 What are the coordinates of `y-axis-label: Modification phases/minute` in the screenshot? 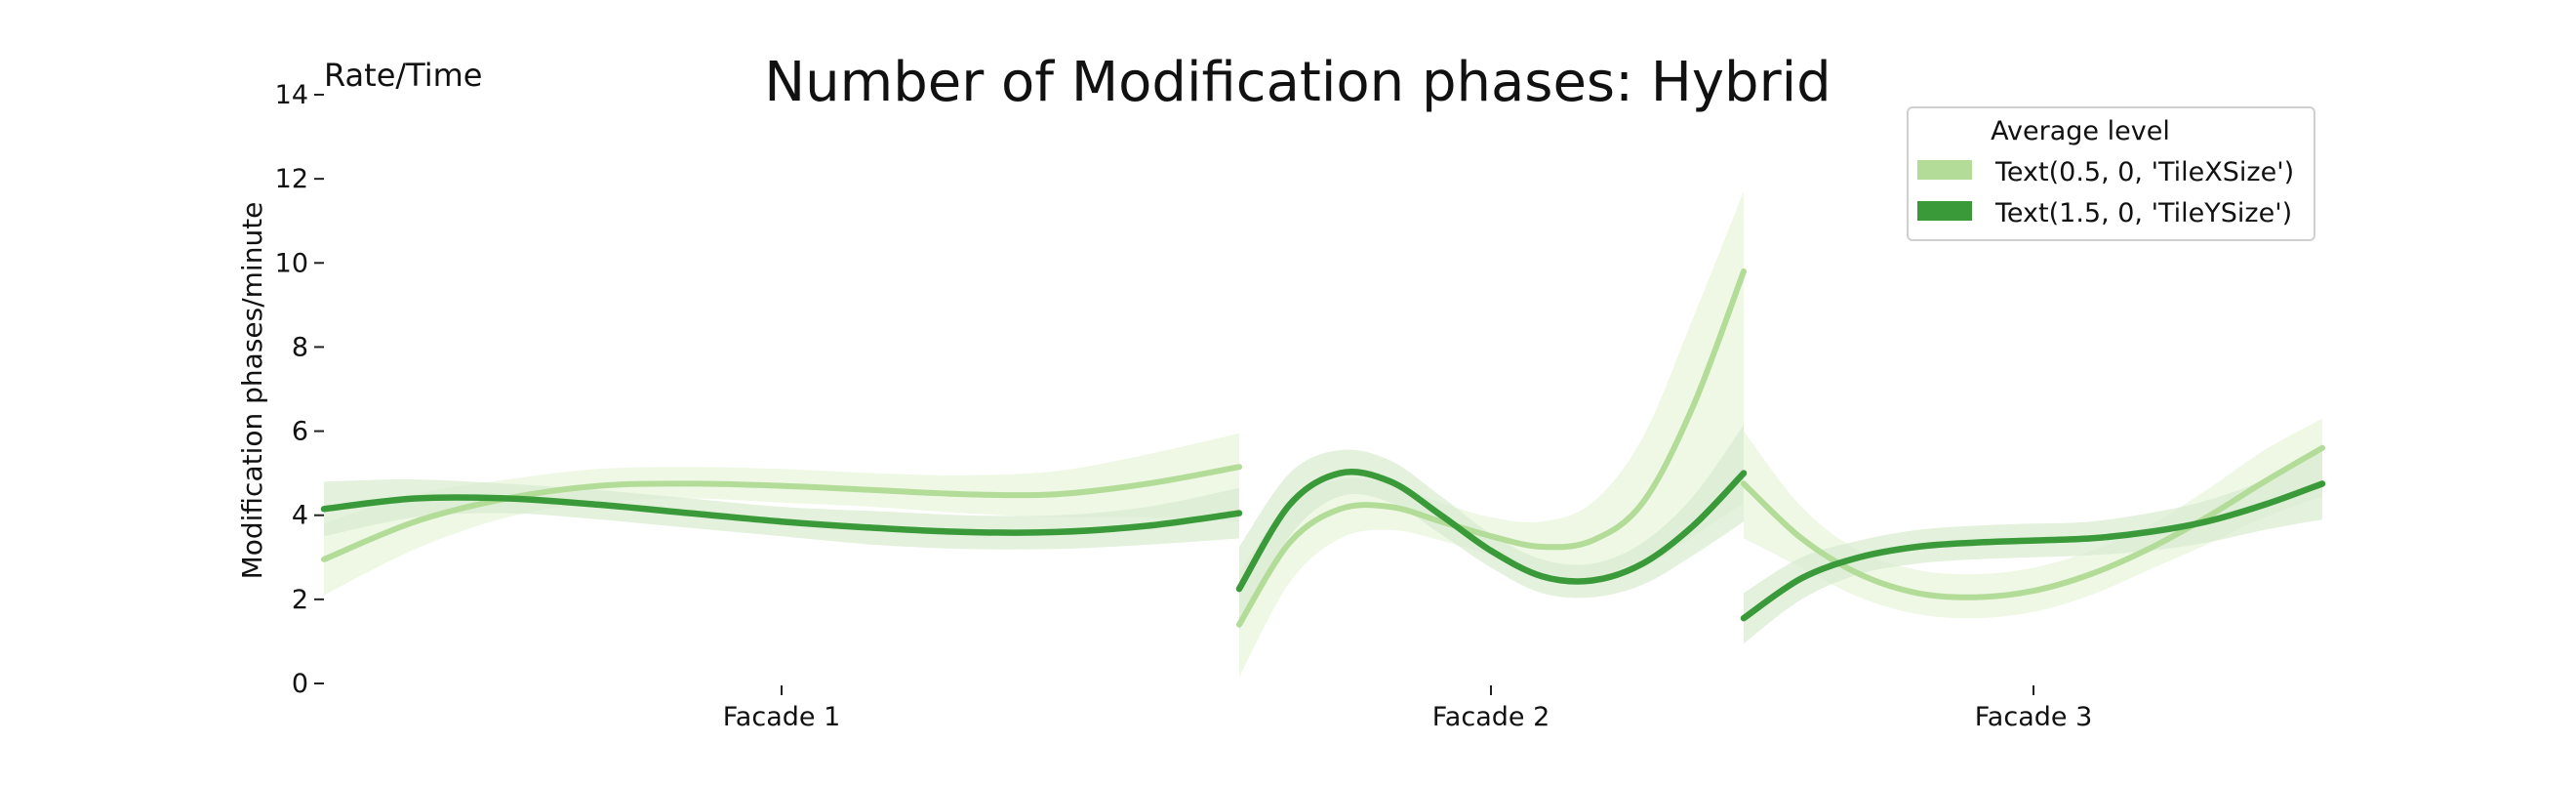 It's located at (252, 391).